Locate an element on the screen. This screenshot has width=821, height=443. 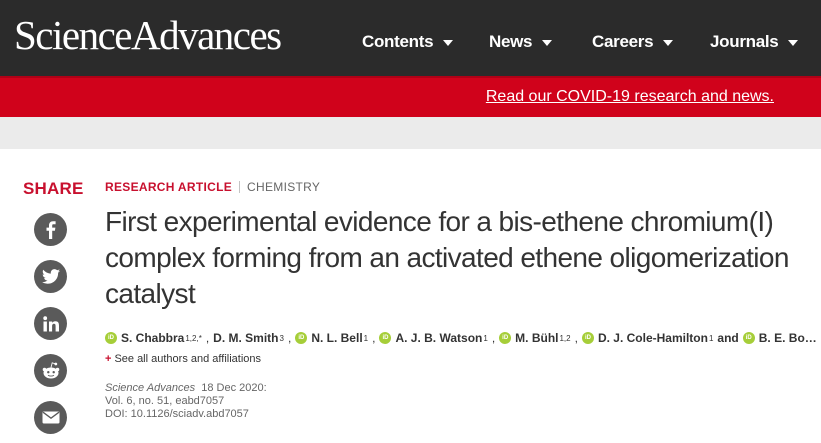
share-twitter-button is located at coordinates (50, 276).